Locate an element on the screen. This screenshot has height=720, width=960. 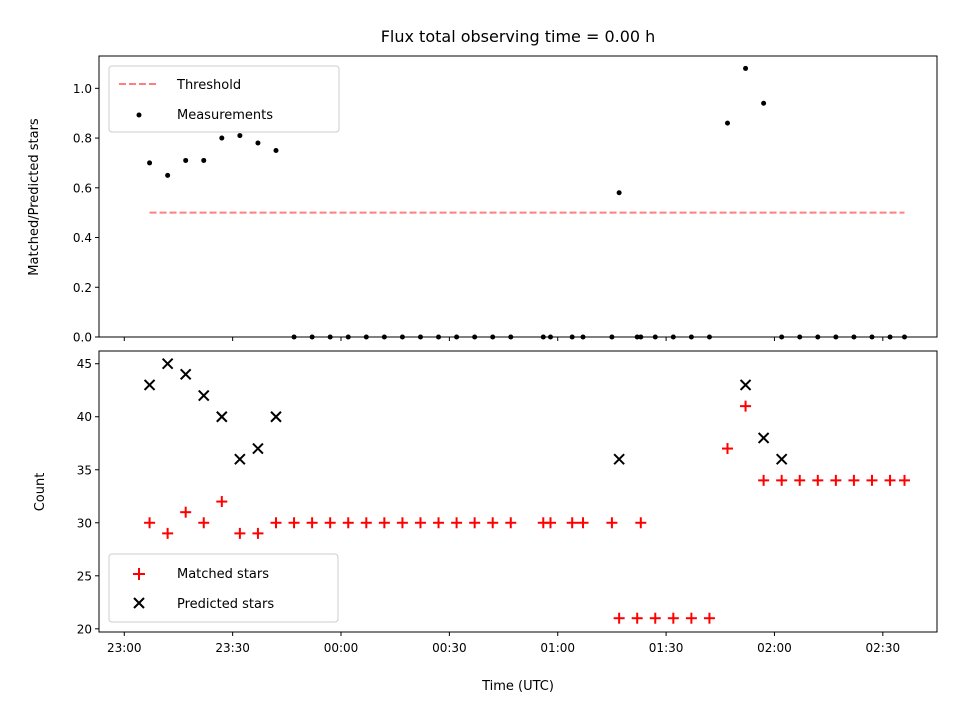
x-tick-label: 02:30 is located at coordinates (883, 648).